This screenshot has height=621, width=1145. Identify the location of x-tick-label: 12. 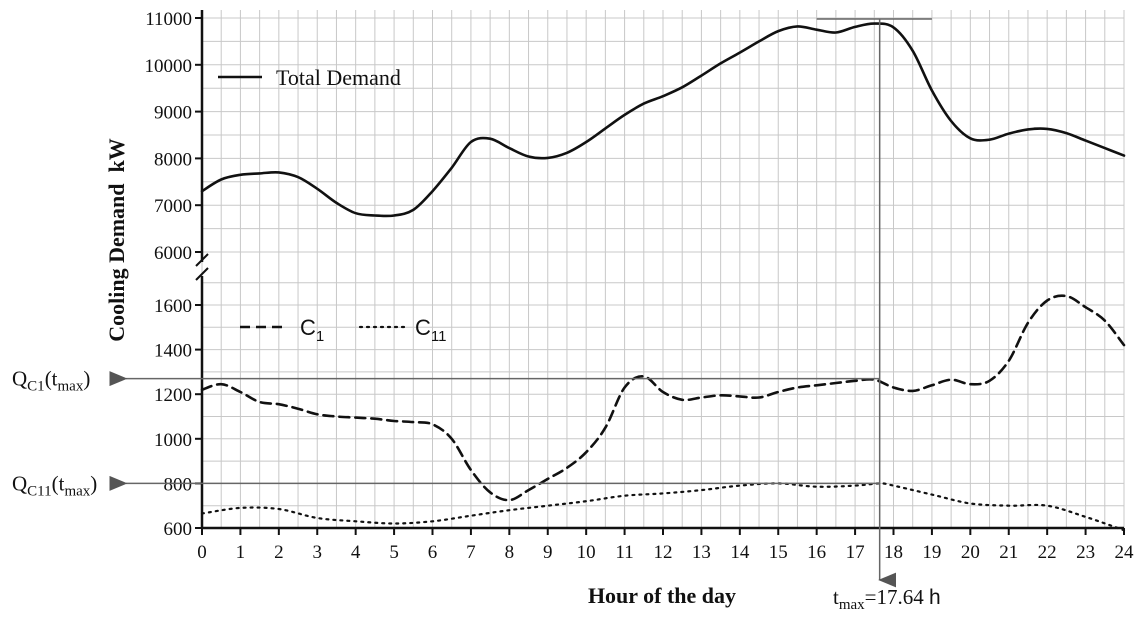
(663, 552).